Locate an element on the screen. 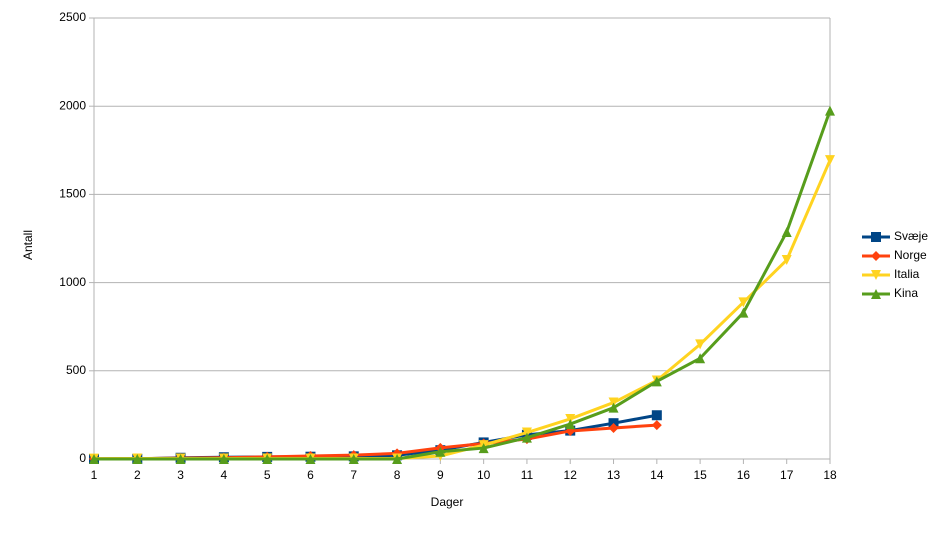 The height and width of the screenshot is (535, 943). x-tick-label: 4 is located at coordinates (224, 475).